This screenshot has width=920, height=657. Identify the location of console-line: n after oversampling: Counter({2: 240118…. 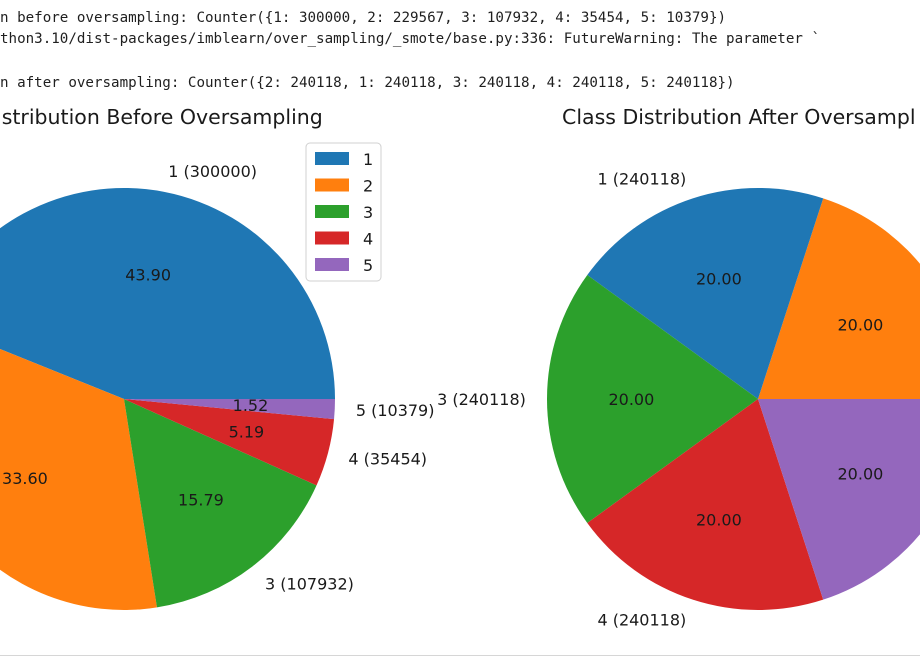
(367, 83).